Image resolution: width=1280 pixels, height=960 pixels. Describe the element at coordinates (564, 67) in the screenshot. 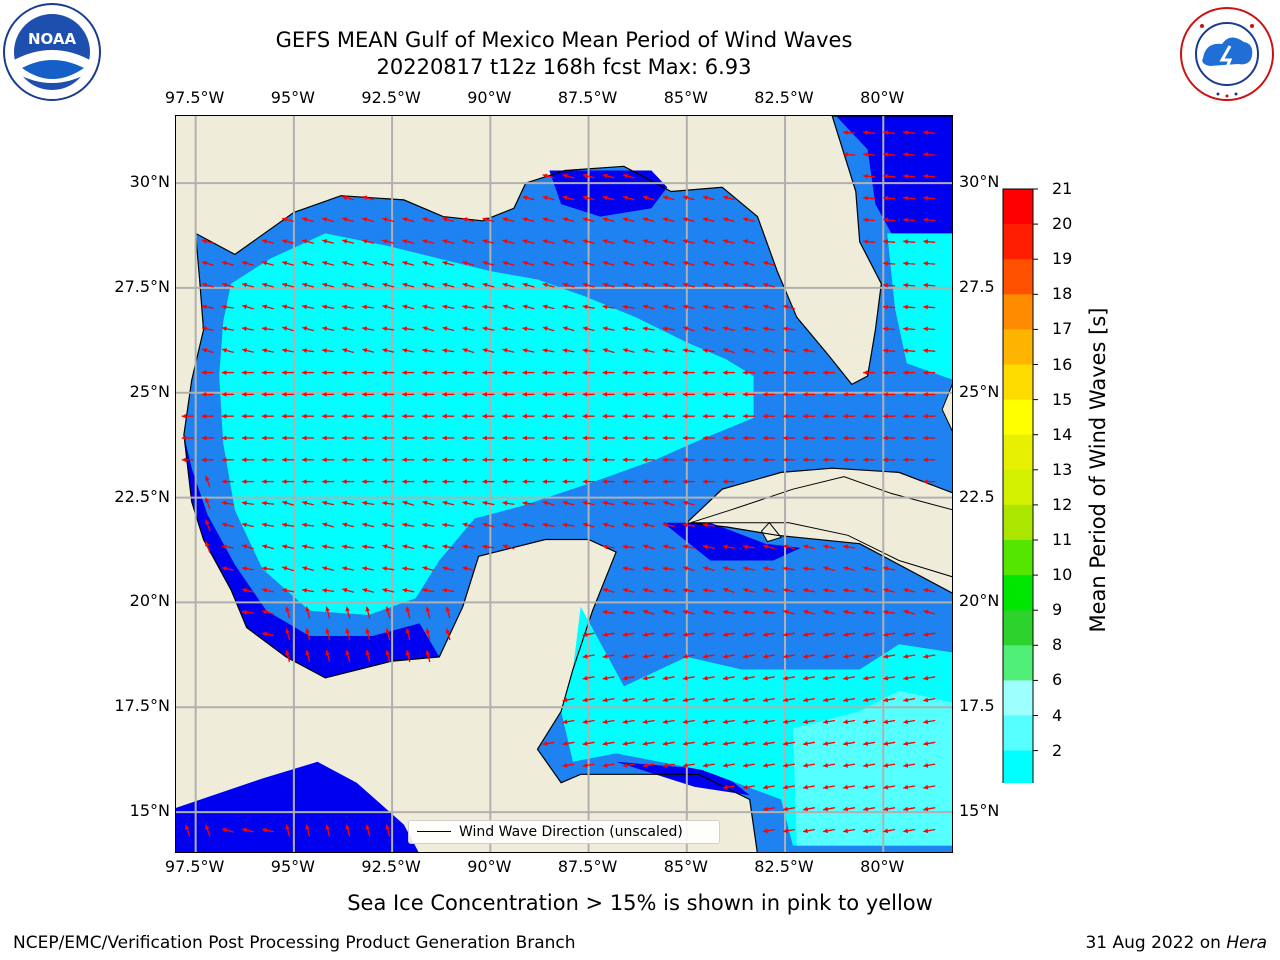

I see `chart-subtitle: 20220817 t12z 168h fcst Max: 6.93` at that location.